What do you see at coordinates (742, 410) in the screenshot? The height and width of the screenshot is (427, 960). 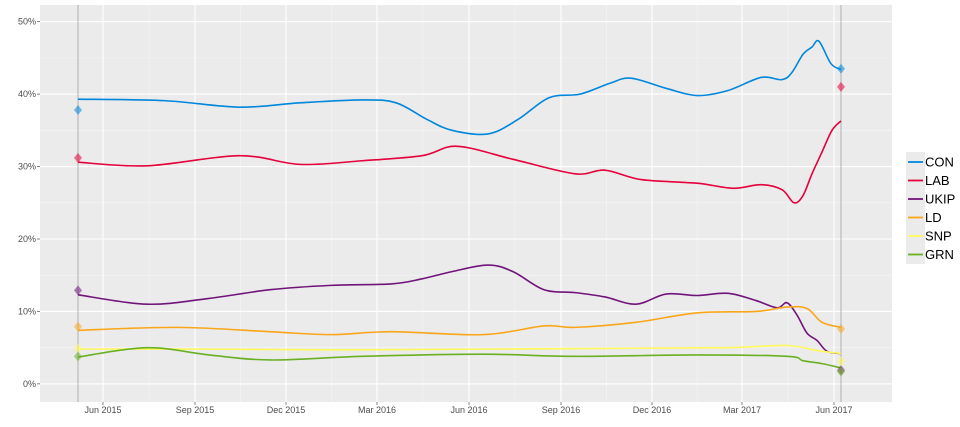 I see `x-tick-label: Mar 2017` at bounding box center [742, 410].